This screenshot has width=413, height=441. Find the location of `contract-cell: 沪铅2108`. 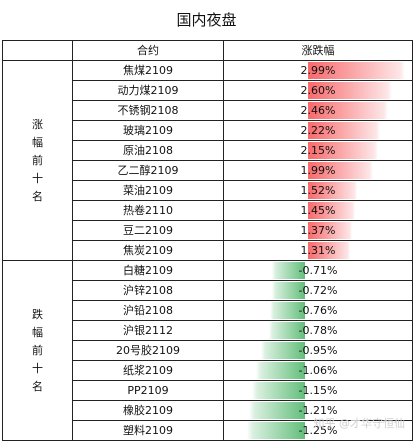

contract-cell: 沪铅2108 is located at coordinates (148, 310).